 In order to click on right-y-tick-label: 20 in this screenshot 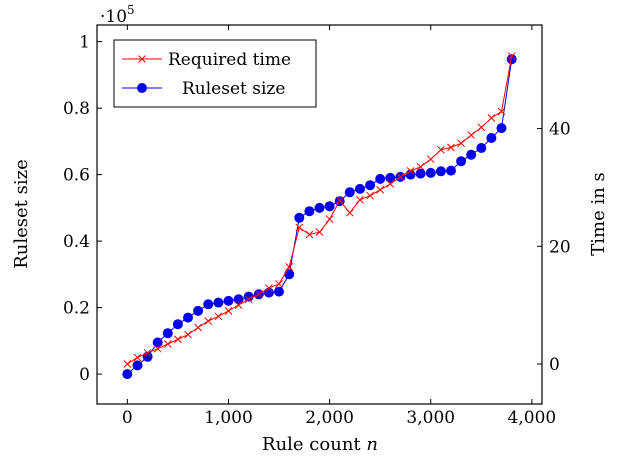, I will do `click(560, 247)`.